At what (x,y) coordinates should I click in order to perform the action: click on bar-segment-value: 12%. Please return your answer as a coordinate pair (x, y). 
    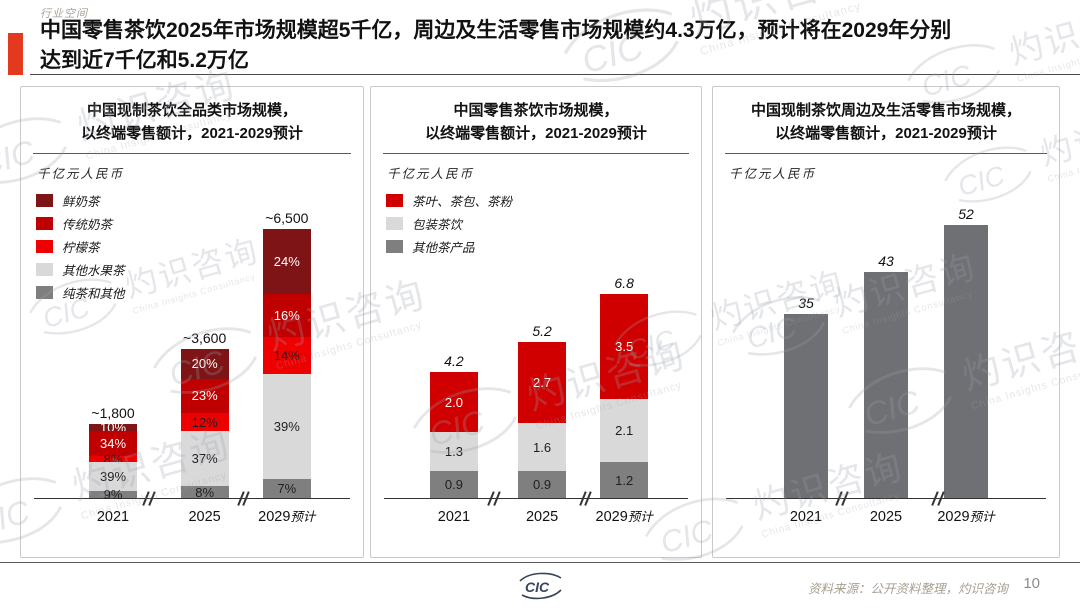
    Looking at the image, I should click on (204, 422).